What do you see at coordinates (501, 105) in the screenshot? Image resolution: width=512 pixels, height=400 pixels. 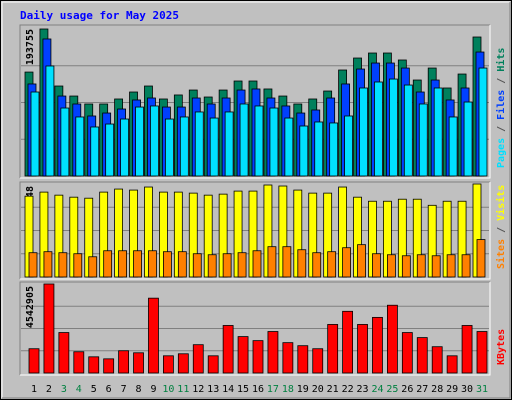 I see `legend-entry: Files` at bounding box center [501, 105].